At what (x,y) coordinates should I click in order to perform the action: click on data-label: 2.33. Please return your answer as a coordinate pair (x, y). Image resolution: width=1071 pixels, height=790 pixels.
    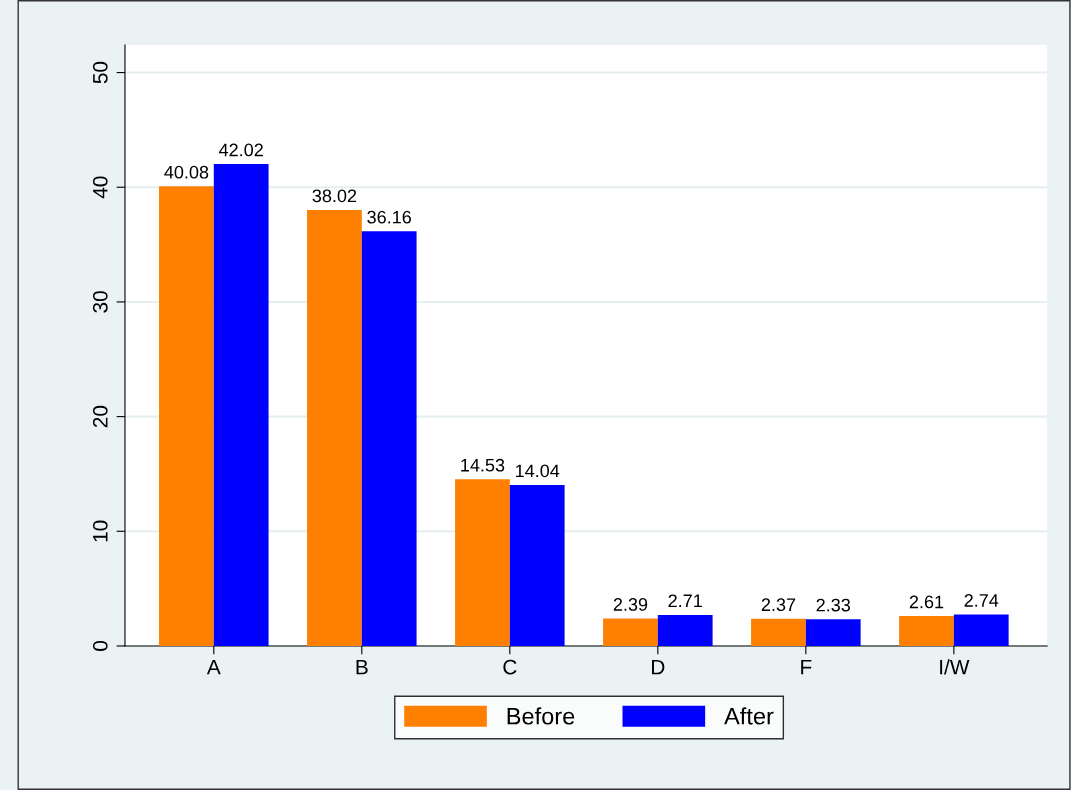
    Looking at the image, I should click on (833, 605).